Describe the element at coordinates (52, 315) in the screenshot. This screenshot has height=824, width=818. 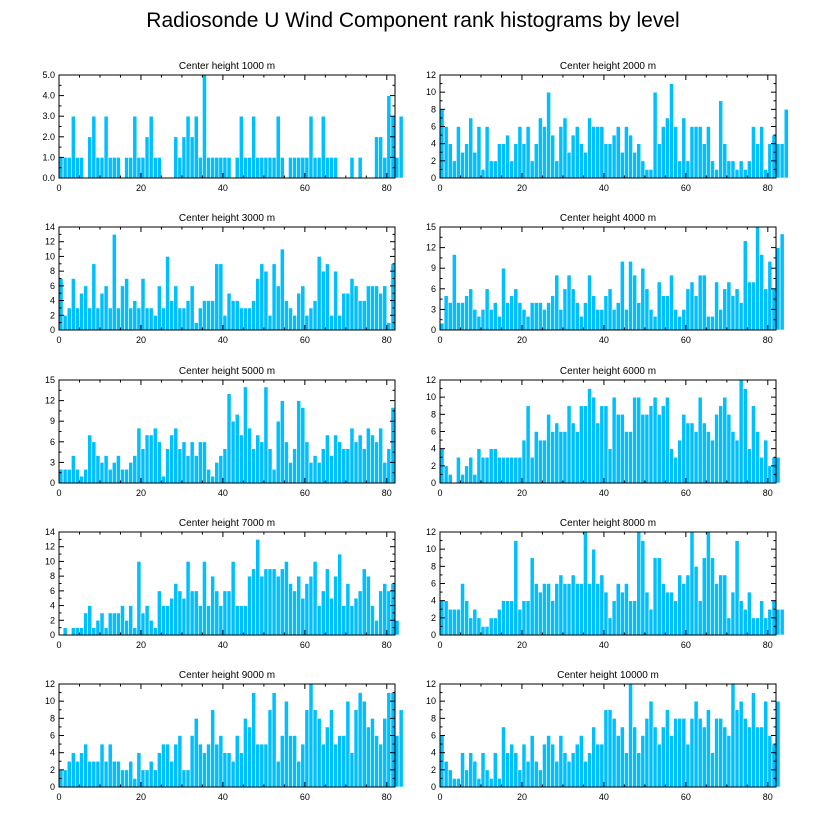
I see `y-tick-label: 2` at that location.